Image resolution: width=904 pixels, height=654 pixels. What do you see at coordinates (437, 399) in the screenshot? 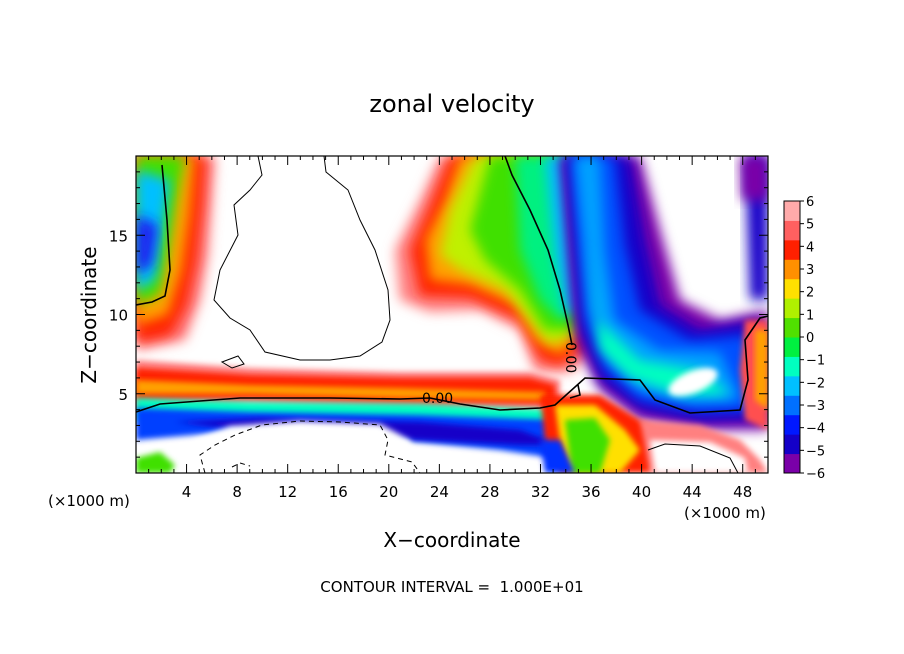
I see `contour-label-horizontal: 0.00` at bounding box center [437, 399].